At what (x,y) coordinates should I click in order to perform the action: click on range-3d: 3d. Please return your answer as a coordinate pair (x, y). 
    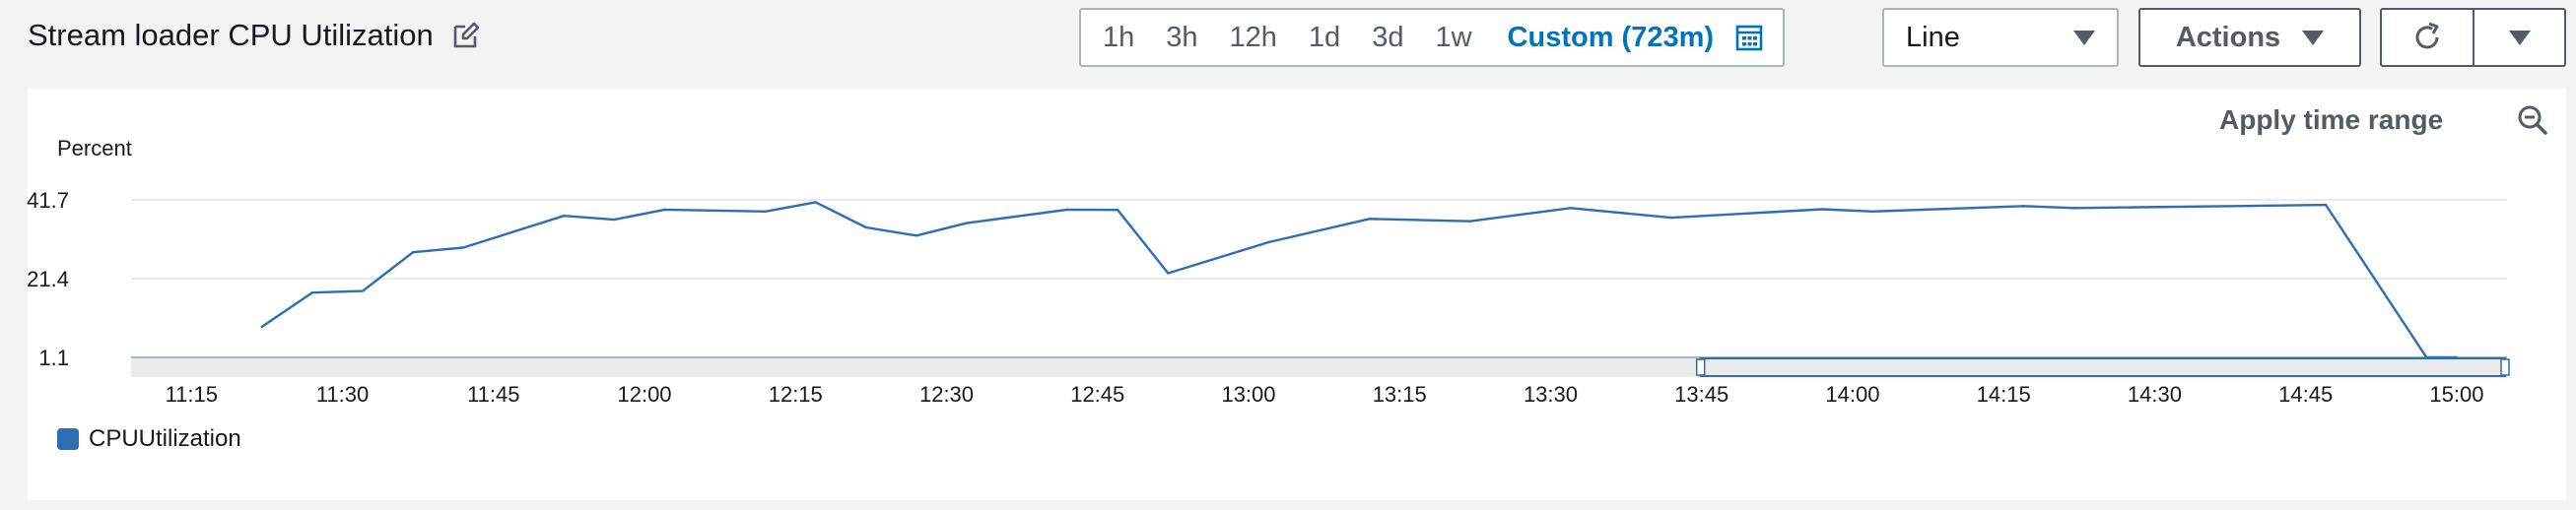
    Looking at the image, I should click on (1388, 37).